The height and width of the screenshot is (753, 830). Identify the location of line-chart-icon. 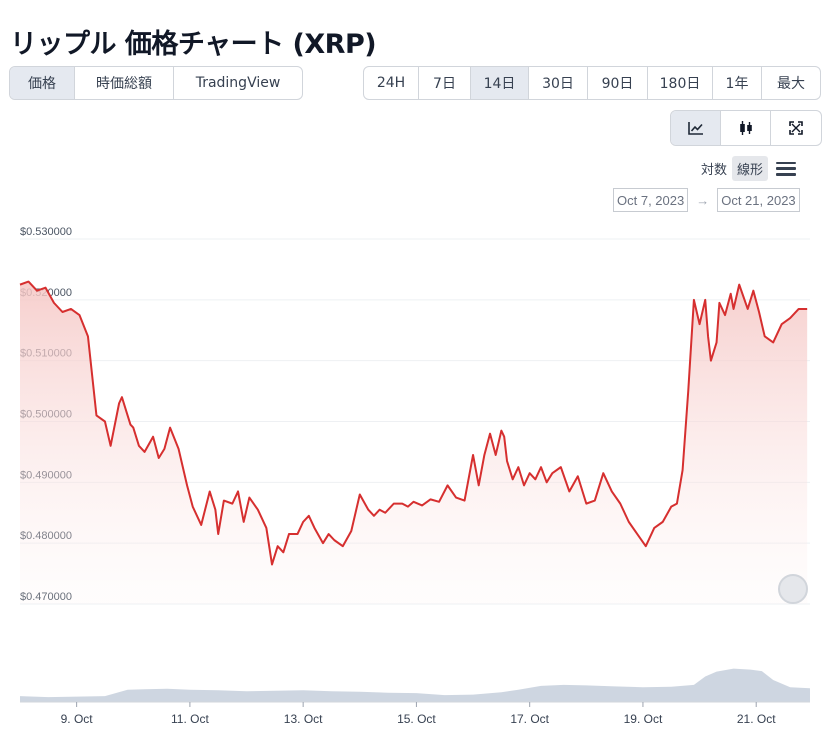
(695, 128).